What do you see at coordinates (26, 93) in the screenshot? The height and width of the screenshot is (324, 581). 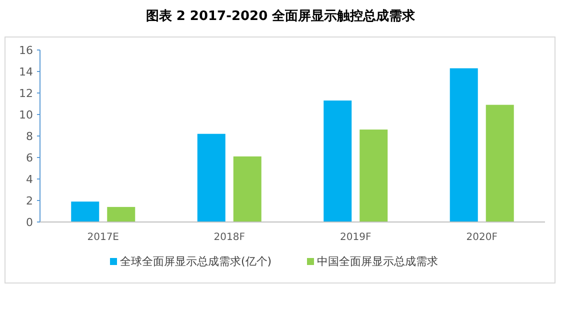 I see `y-tick-label: 12` at bounding box center [26, 93].